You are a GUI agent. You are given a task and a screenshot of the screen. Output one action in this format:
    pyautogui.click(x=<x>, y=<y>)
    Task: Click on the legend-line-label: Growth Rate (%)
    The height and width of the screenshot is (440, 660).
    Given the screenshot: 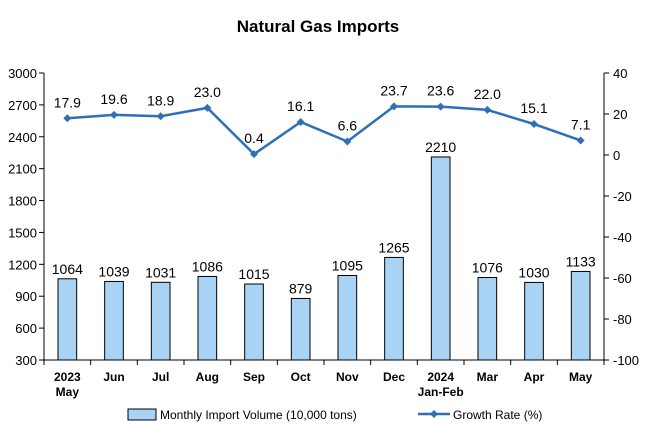 What is the action you would take?
    pyautogui.click(x=497, y=415)
    